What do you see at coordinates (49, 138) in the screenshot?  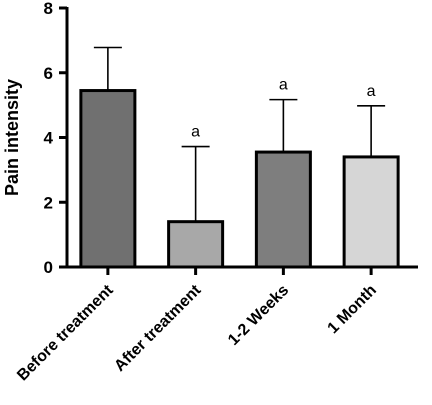 I see `y-tick-label: 4` at bounding box center [49, 138].